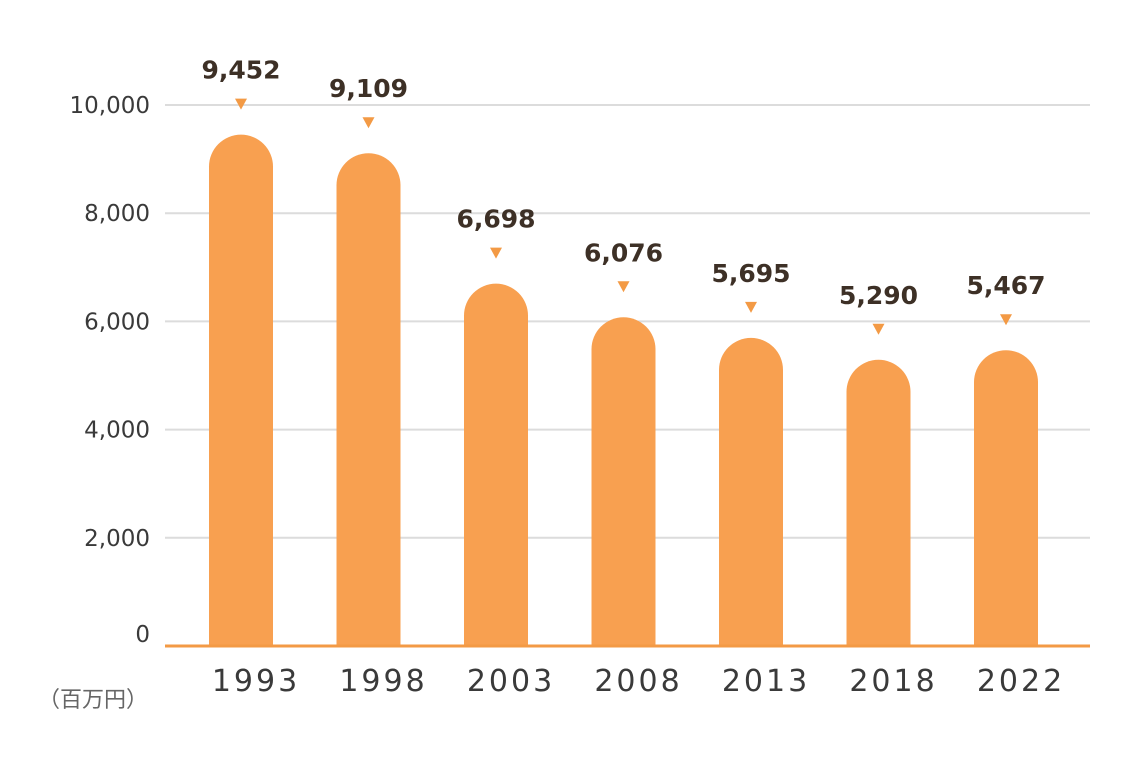 This screenshot has height=760, width=1148. What do you see at coordinates (117, 431) in the screenshot?
I see `y-tick-label: 4,000` at bounding box center [117, 431].